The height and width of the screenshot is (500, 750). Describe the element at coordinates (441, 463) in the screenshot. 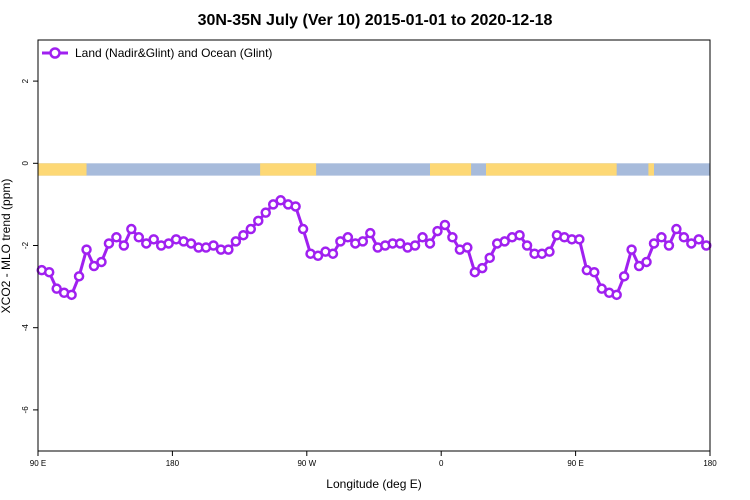

I see `x-tick-label: 0` at that location.